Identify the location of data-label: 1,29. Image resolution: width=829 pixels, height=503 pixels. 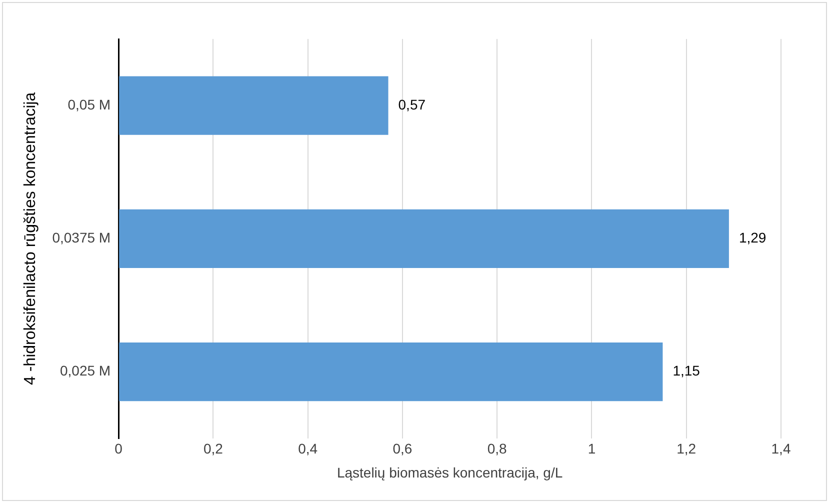
(752, 238).